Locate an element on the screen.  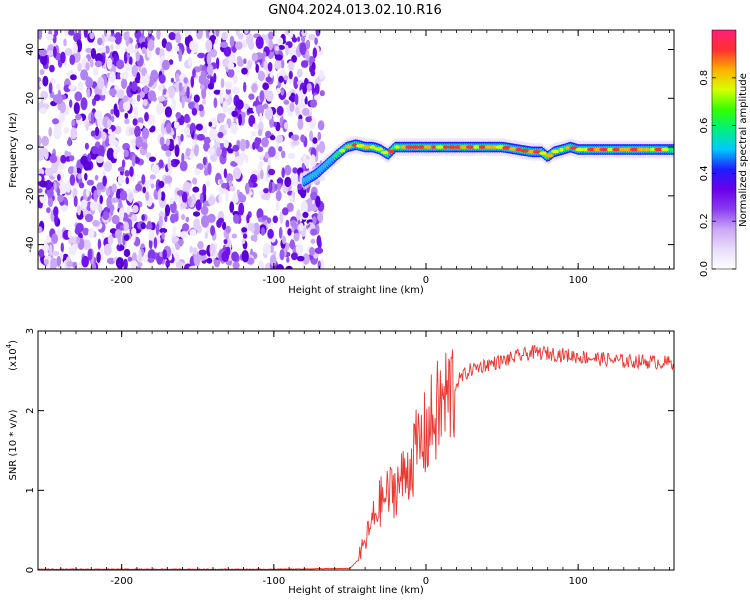
y-tick-label: 0 is located at coordinates (30, 570).